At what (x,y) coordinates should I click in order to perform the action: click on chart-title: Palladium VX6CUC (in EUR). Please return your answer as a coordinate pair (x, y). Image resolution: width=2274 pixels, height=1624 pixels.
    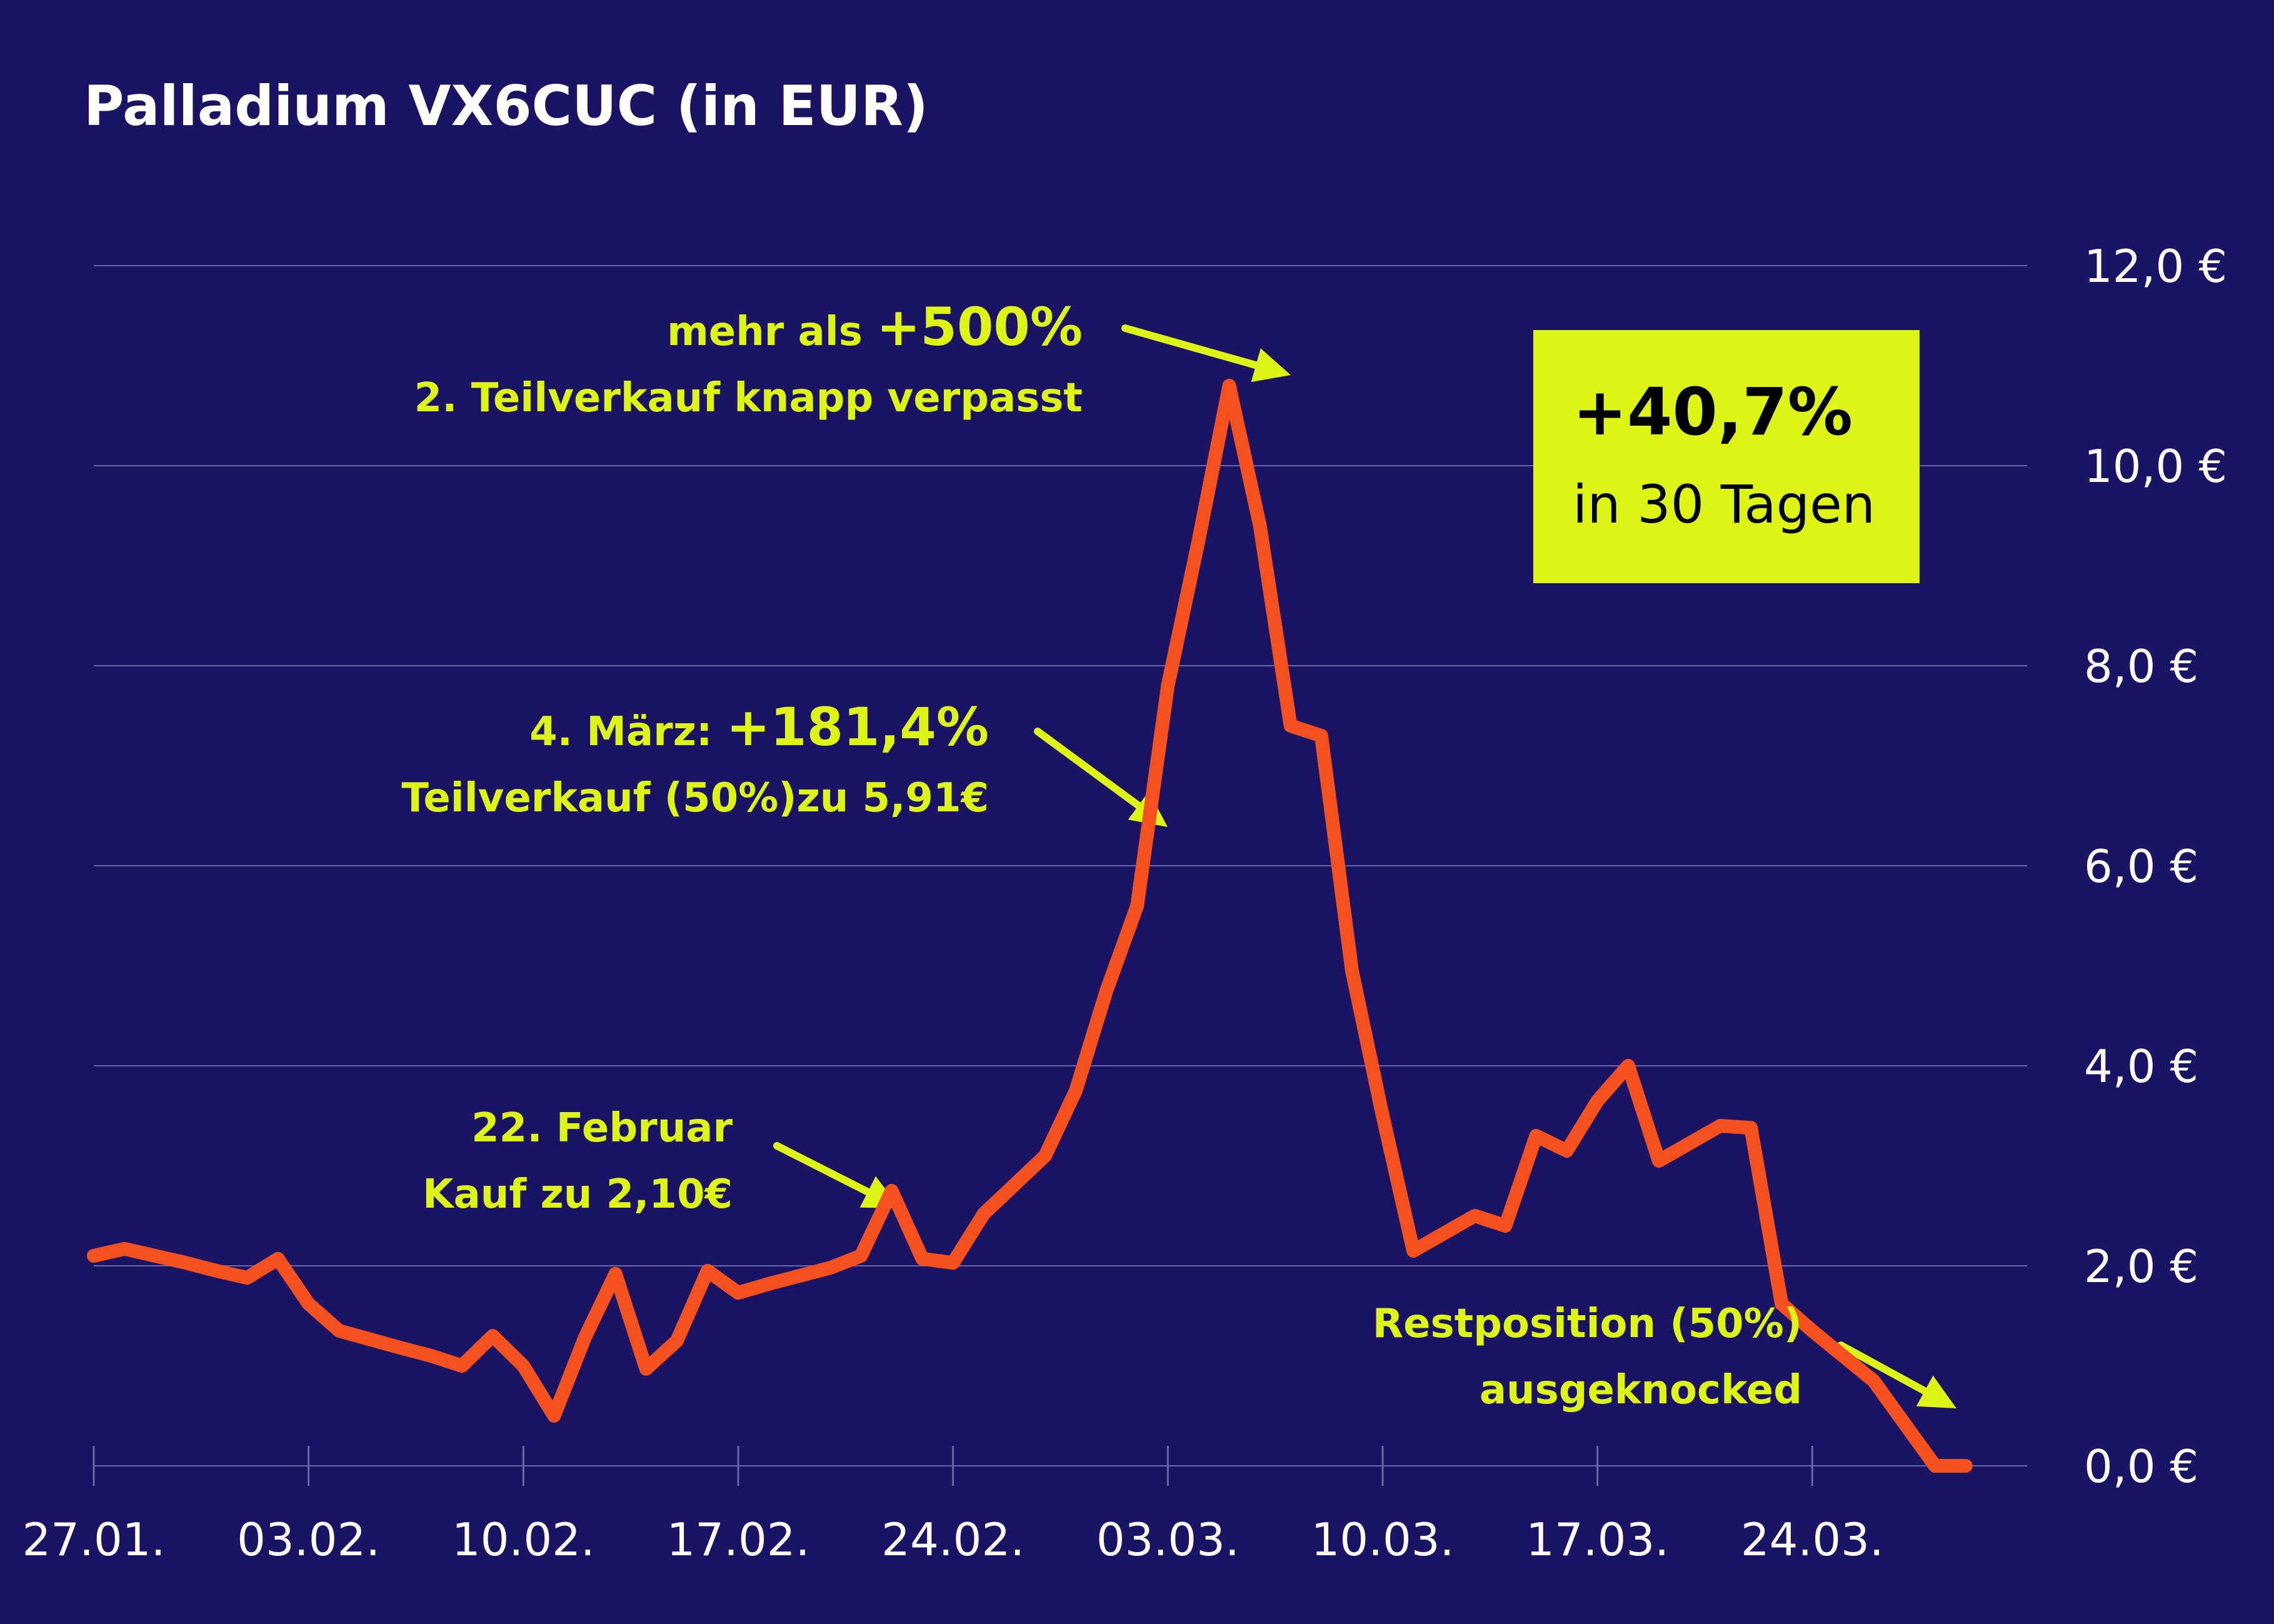
    Looking at the image, I should click on (506, 106).